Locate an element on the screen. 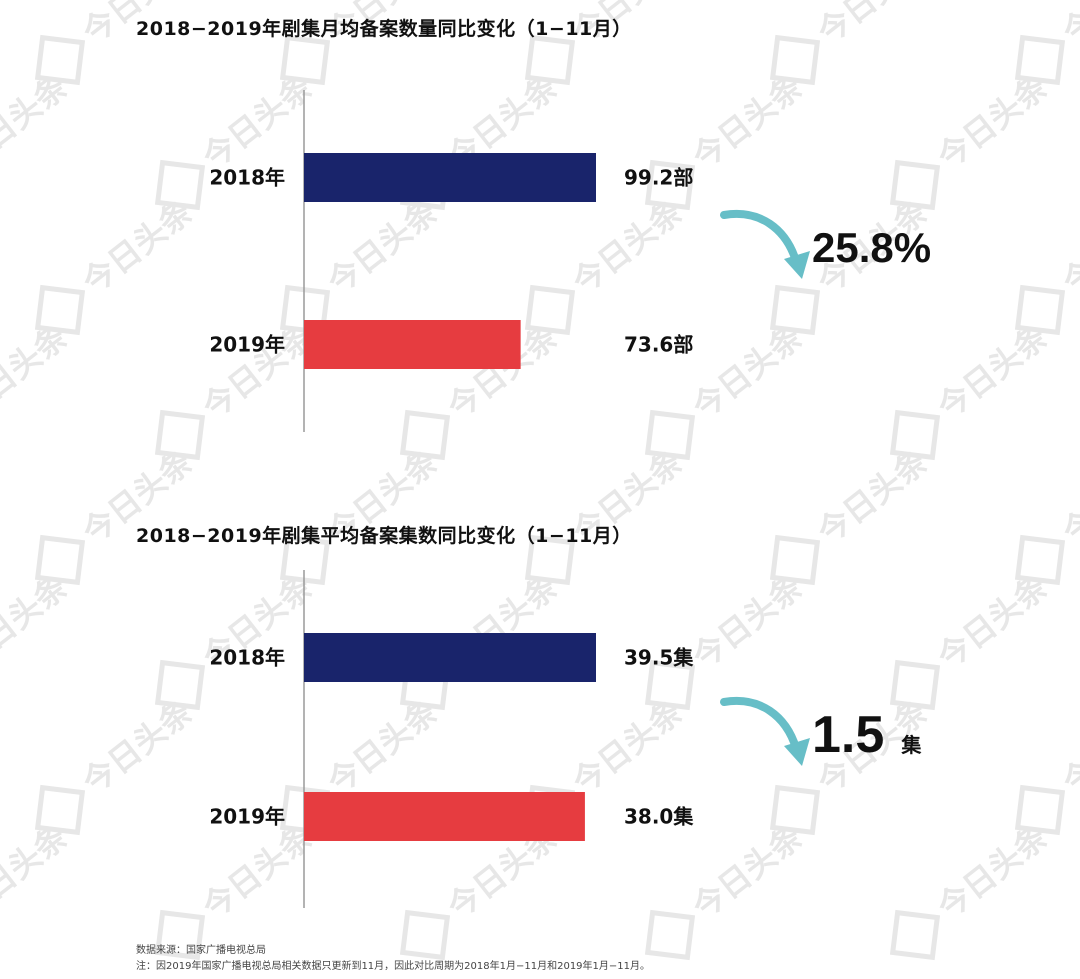 This screenshot has width=1080, height=979. change-value: 1.5 is located at coordinates (848, 735).